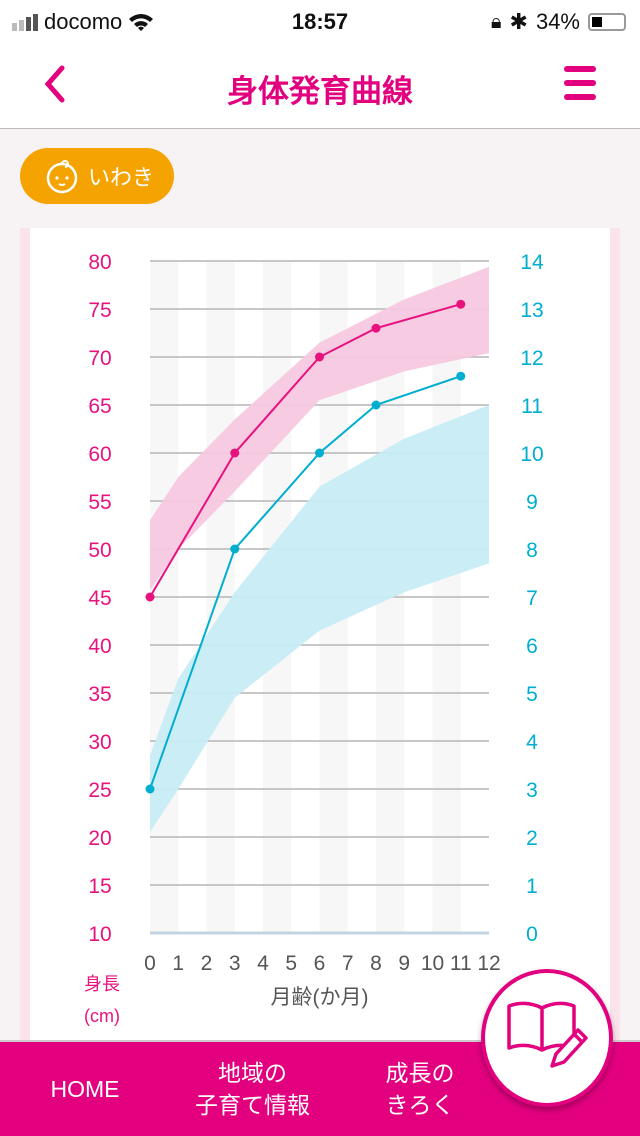 The image size is (640, 1136). Describe the element at coordinates (99, 502) in the screenshot. I see `y-left-tick: 55` at that location.